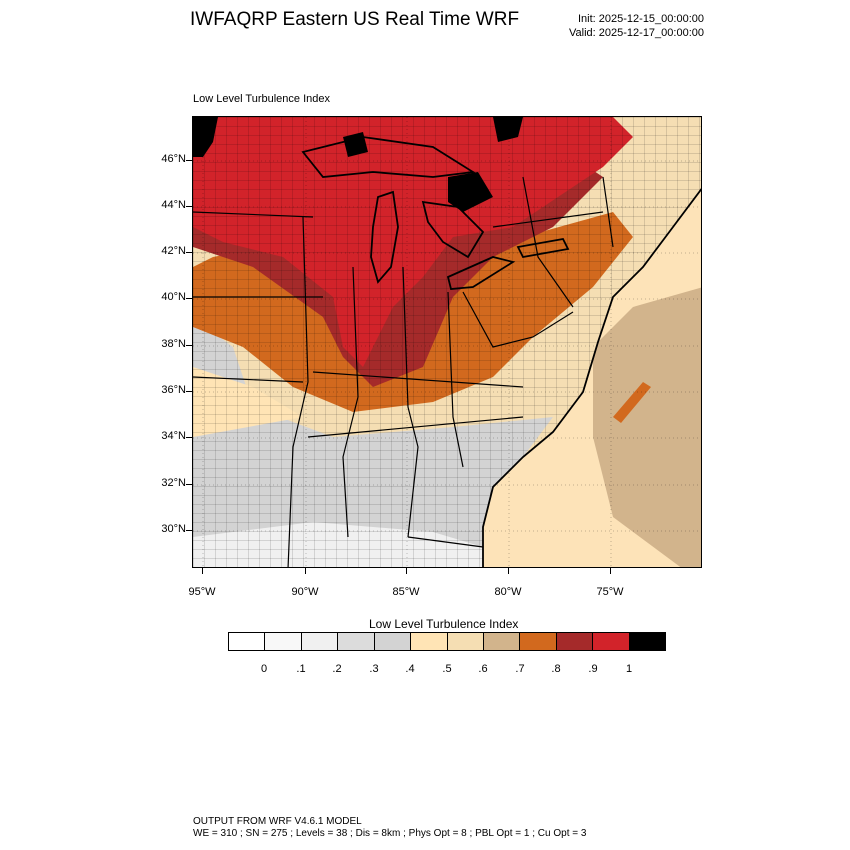 The image size is (850, 850). Describe the element at coordinates (647, 427) in the screenshot. I see `offshore-tan-region` at that location.